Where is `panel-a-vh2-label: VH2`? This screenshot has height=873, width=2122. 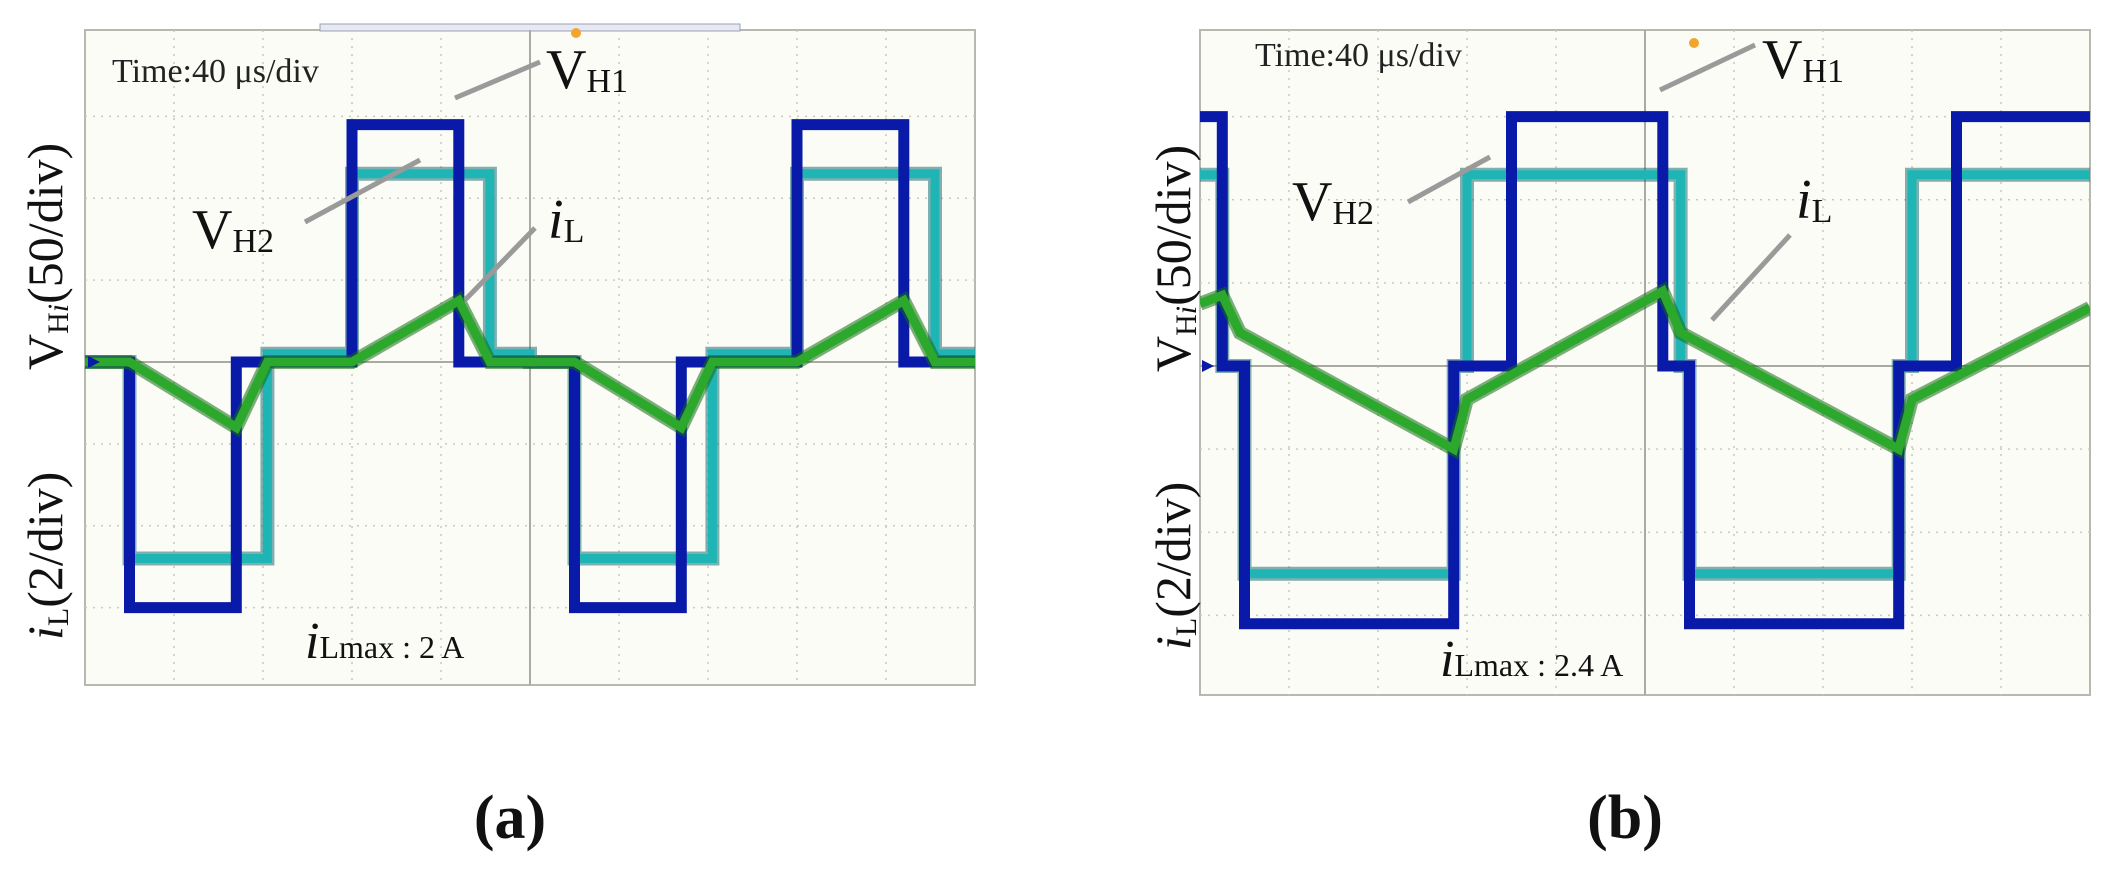
panel-a-vh2-label: VH2 is located at coordinates (233, 230).